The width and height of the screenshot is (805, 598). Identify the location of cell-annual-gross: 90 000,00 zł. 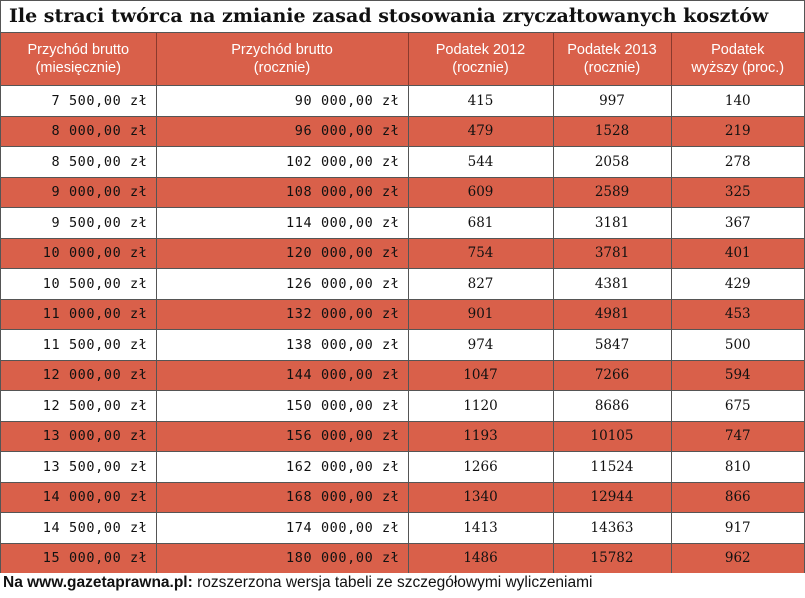
(282, 101).